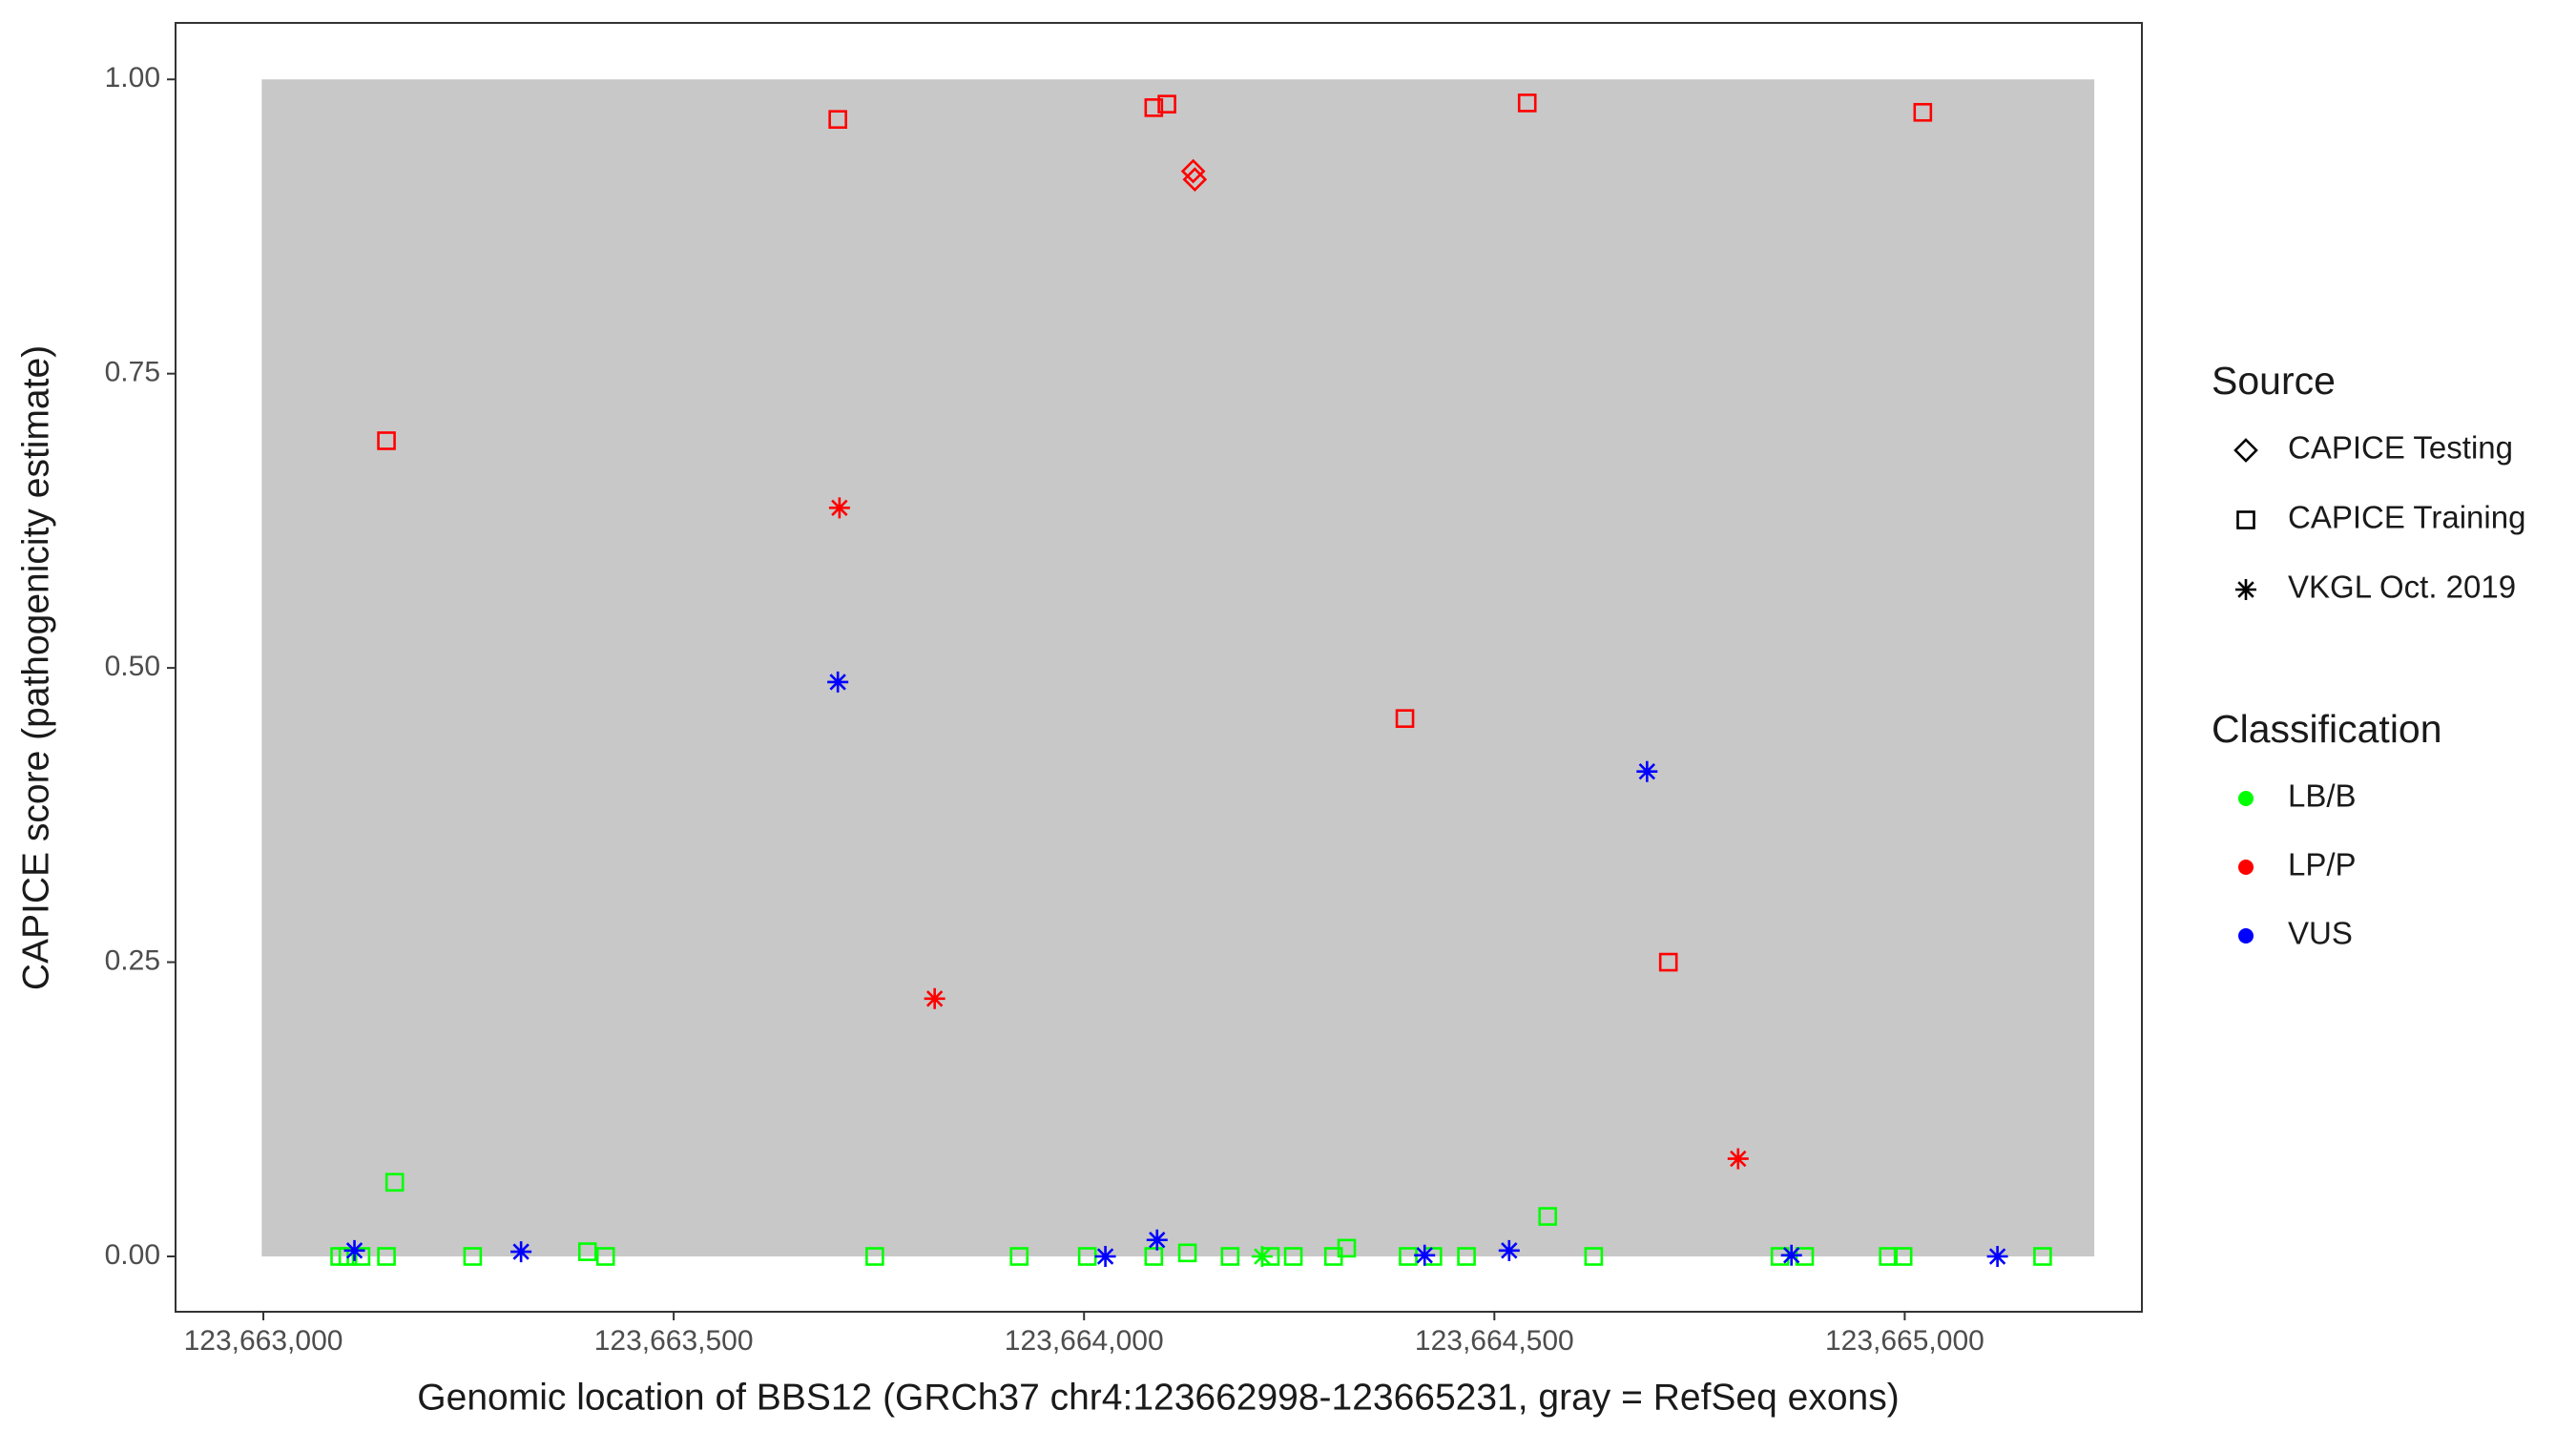  Describe the element at coordinates (2406, 517) in the screenshot. I see `legend-label: CAPICE Training` at that location.